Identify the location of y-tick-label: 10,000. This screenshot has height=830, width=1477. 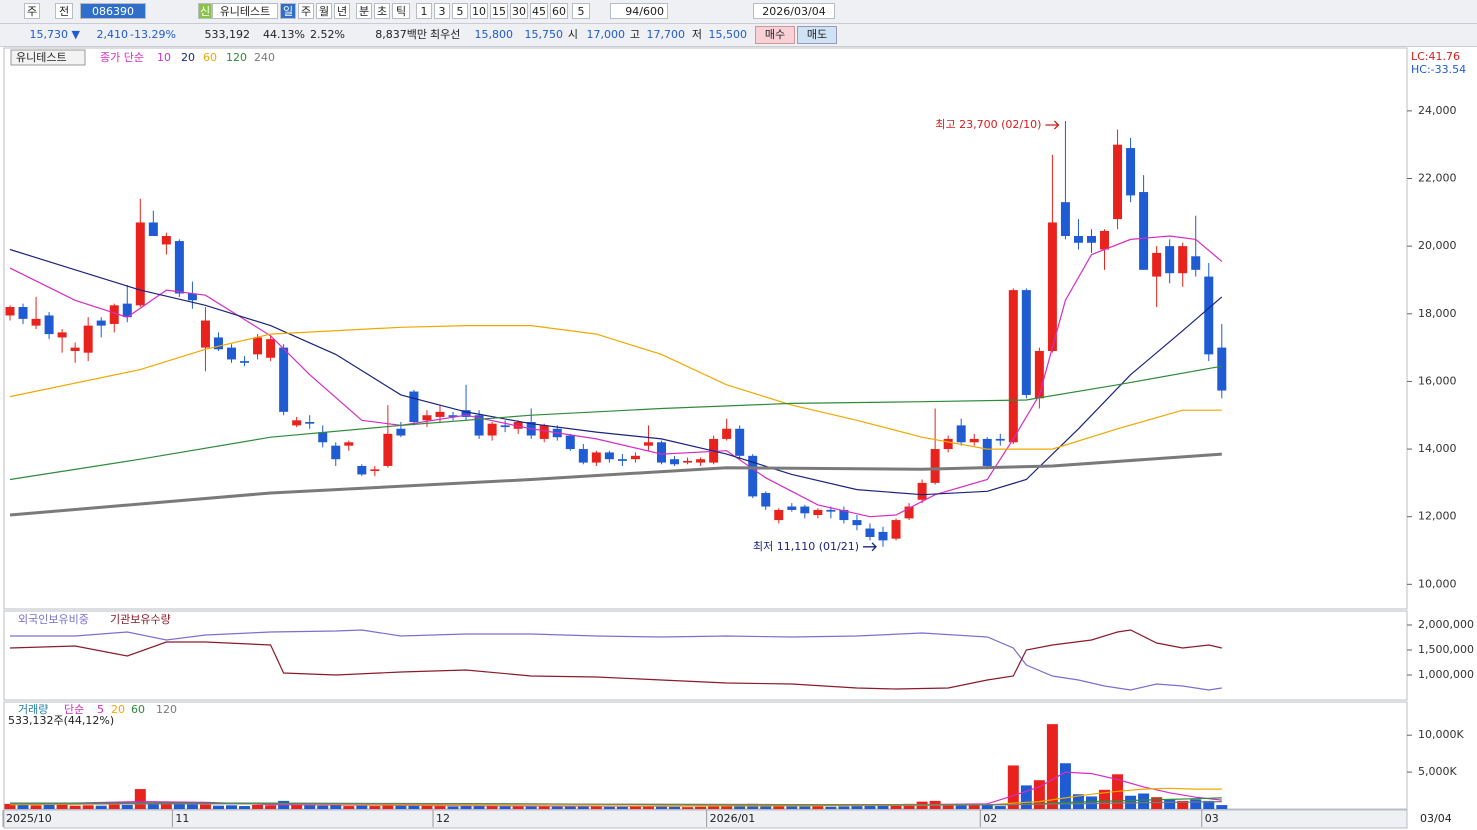
(1437, 583).